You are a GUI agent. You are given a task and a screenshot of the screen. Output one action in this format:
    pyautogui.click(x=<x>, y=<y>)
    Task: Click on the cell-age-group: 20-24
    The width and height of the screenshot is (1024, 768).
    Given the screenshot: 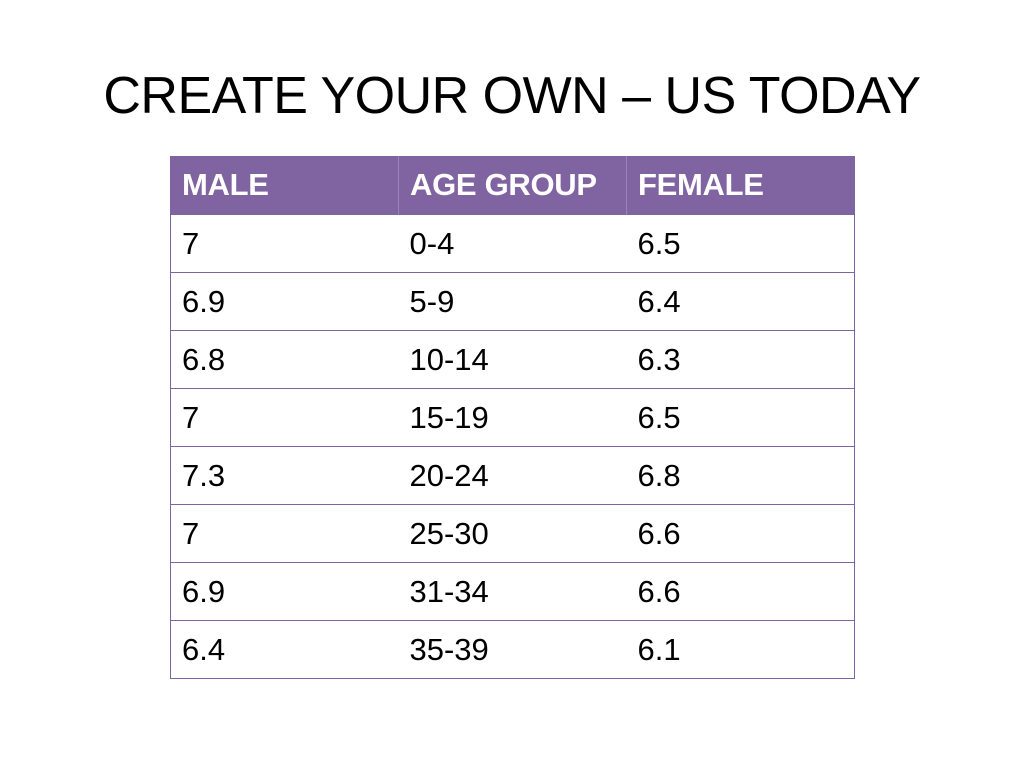 What is the action you would take?
    pyautogui.click(x=512, y=475)
    